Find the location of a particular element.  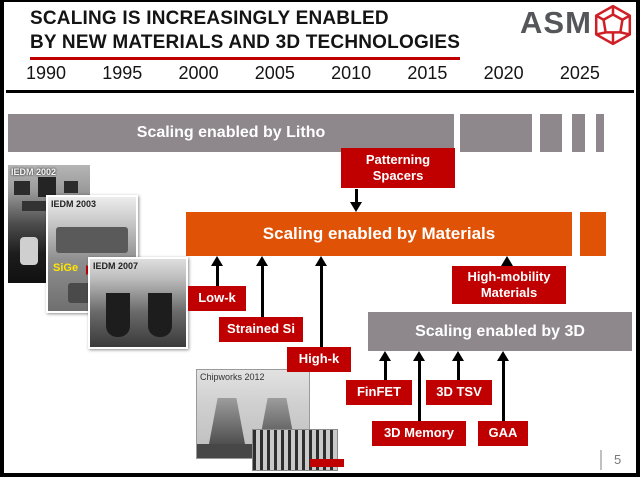

title-underline is located at coordinates (245, 58).